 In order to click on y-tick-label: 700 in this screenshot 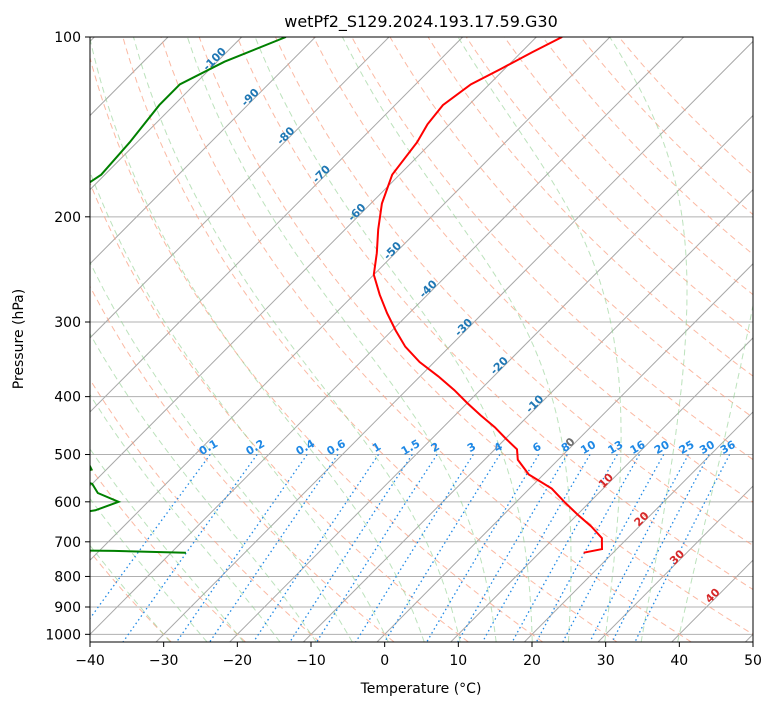, I will do `click(67, 543)`.